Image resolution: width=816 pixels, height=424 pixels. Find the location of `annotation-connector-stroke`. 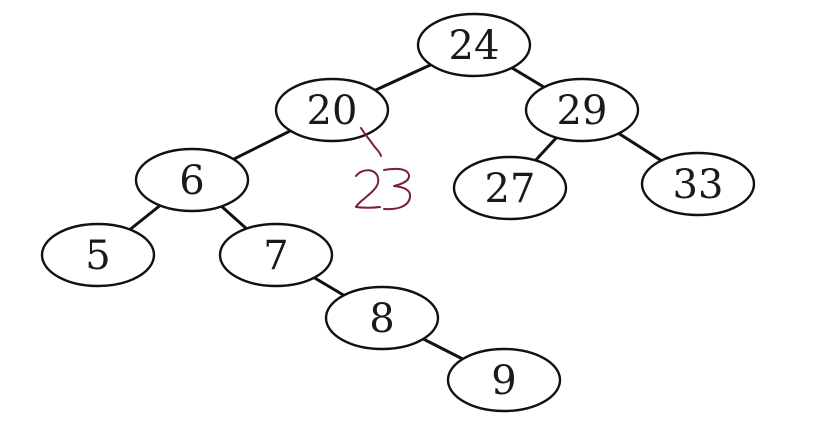

annotation-connector-stroke is located at coordinates (371, 142).